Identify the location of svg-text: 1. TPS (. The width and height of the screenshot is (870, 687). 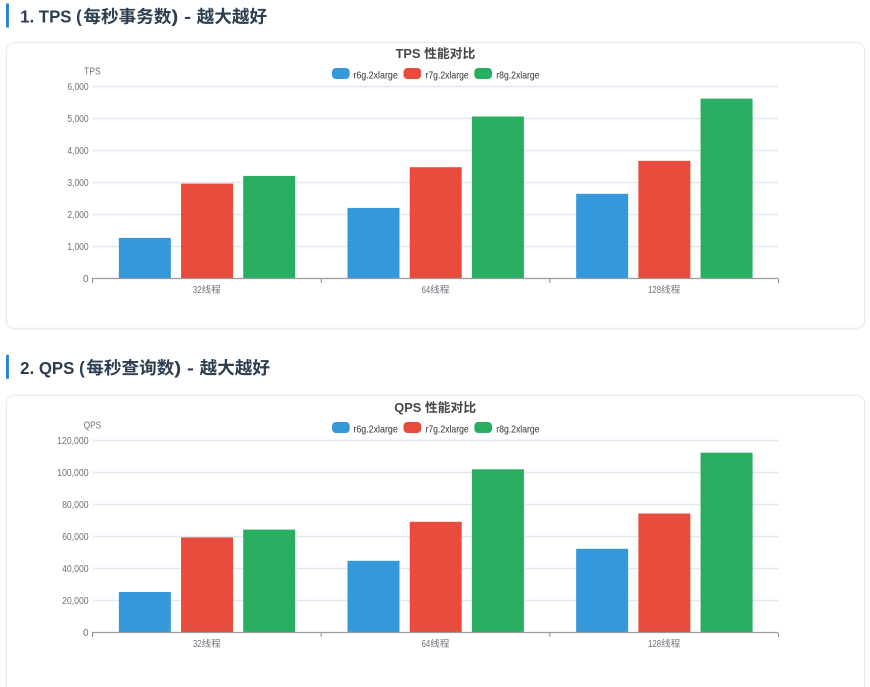
(51, 17).